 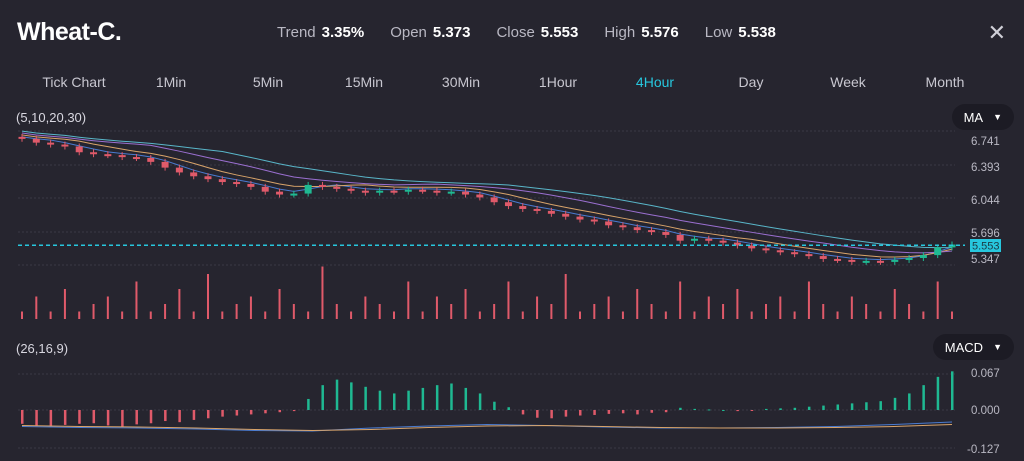 I want to click on tab-day: Day, so click(x=751, y=82).